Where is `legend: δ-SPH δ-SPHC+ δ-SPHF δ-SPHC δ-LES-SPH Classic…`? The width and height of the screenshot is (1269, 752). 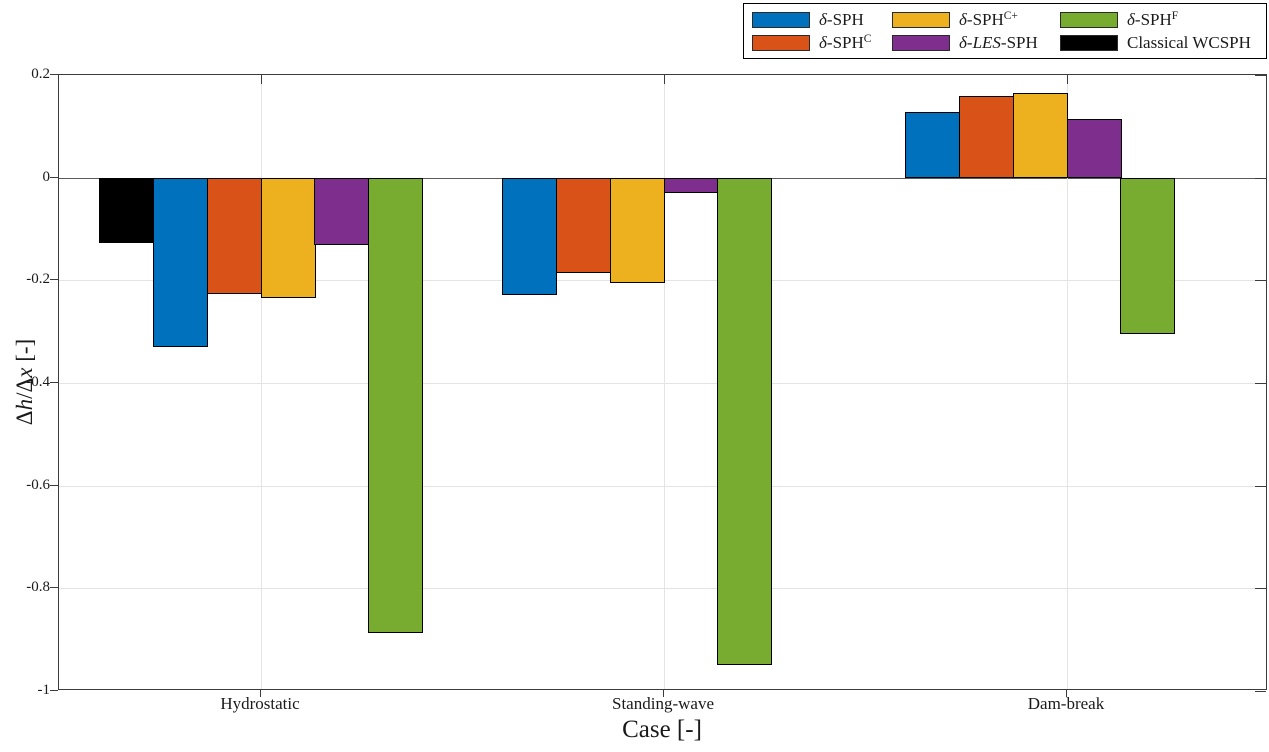
legend: δ-SPH δ-SPHC+ δ-SPHF δ-SPHC δ-LES-SPH Classic… is located at coordinates (1005, 31).